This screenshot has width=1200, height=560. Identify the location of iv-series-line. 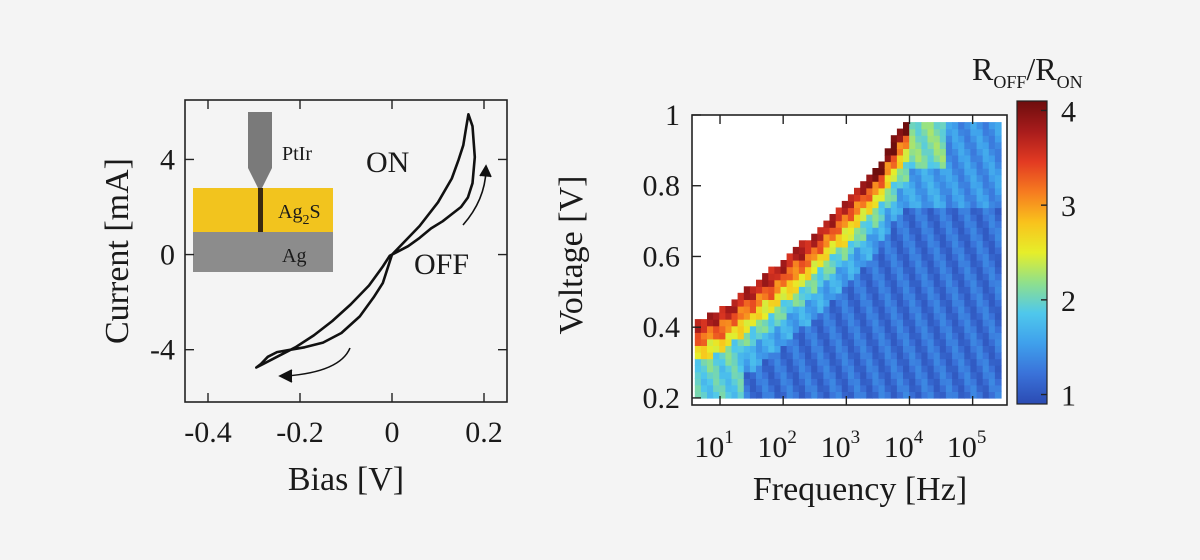
(366, 241).